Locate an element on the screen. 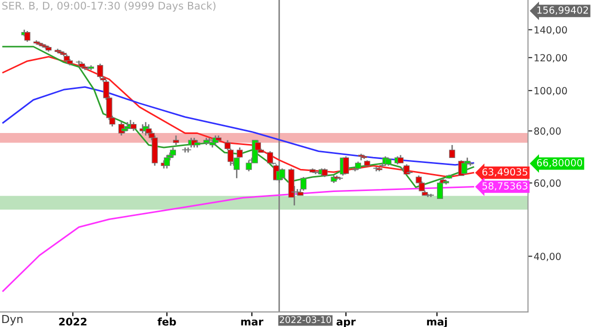 The height and width of the screenshot is (327, 600). ref-line-label: 2022-03-10 is located at coordinates (306, 320).